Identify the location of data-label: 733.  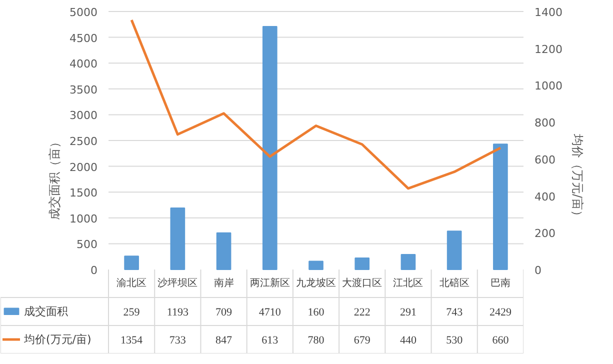
(177, 340).